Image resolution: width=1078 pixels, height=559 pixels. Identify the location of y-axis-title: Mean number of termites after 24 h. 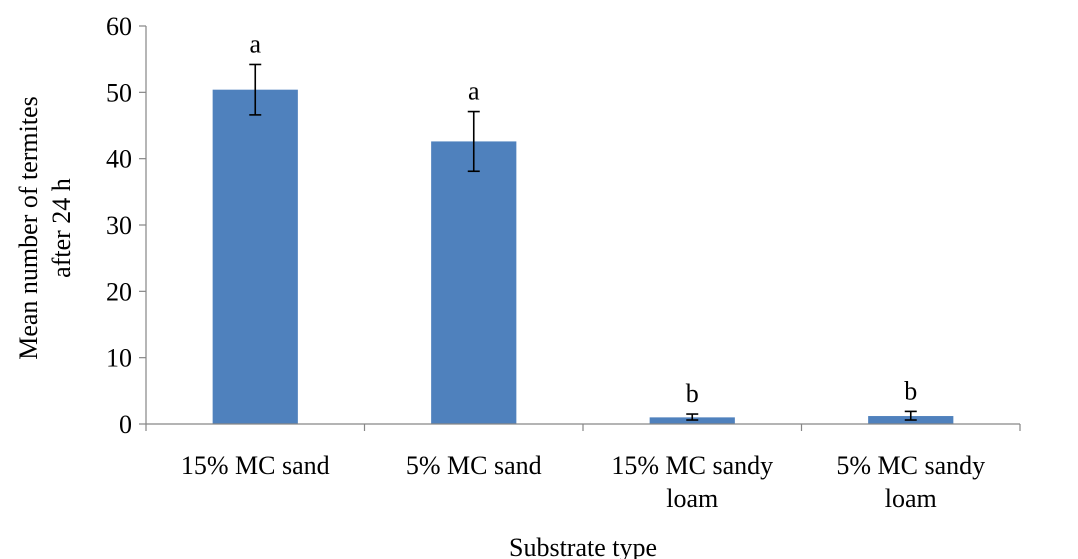
(45, 228).